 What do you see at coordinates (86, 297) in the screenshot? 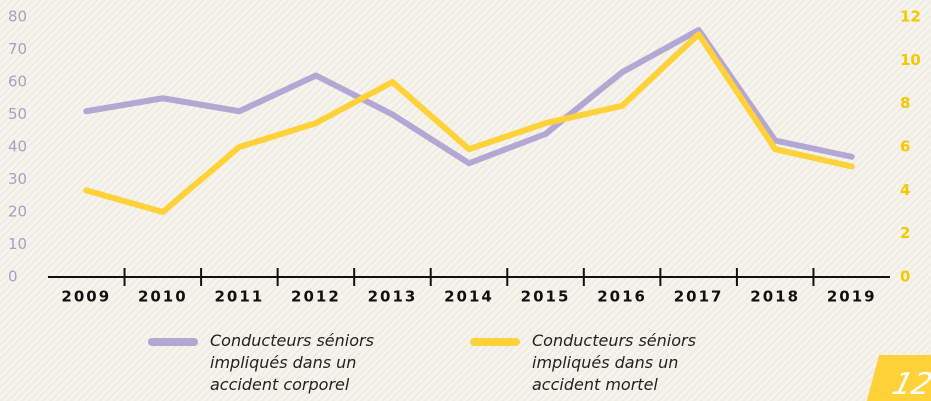
I see `x-tick-label: 2009` at bounding box center [86, 297].